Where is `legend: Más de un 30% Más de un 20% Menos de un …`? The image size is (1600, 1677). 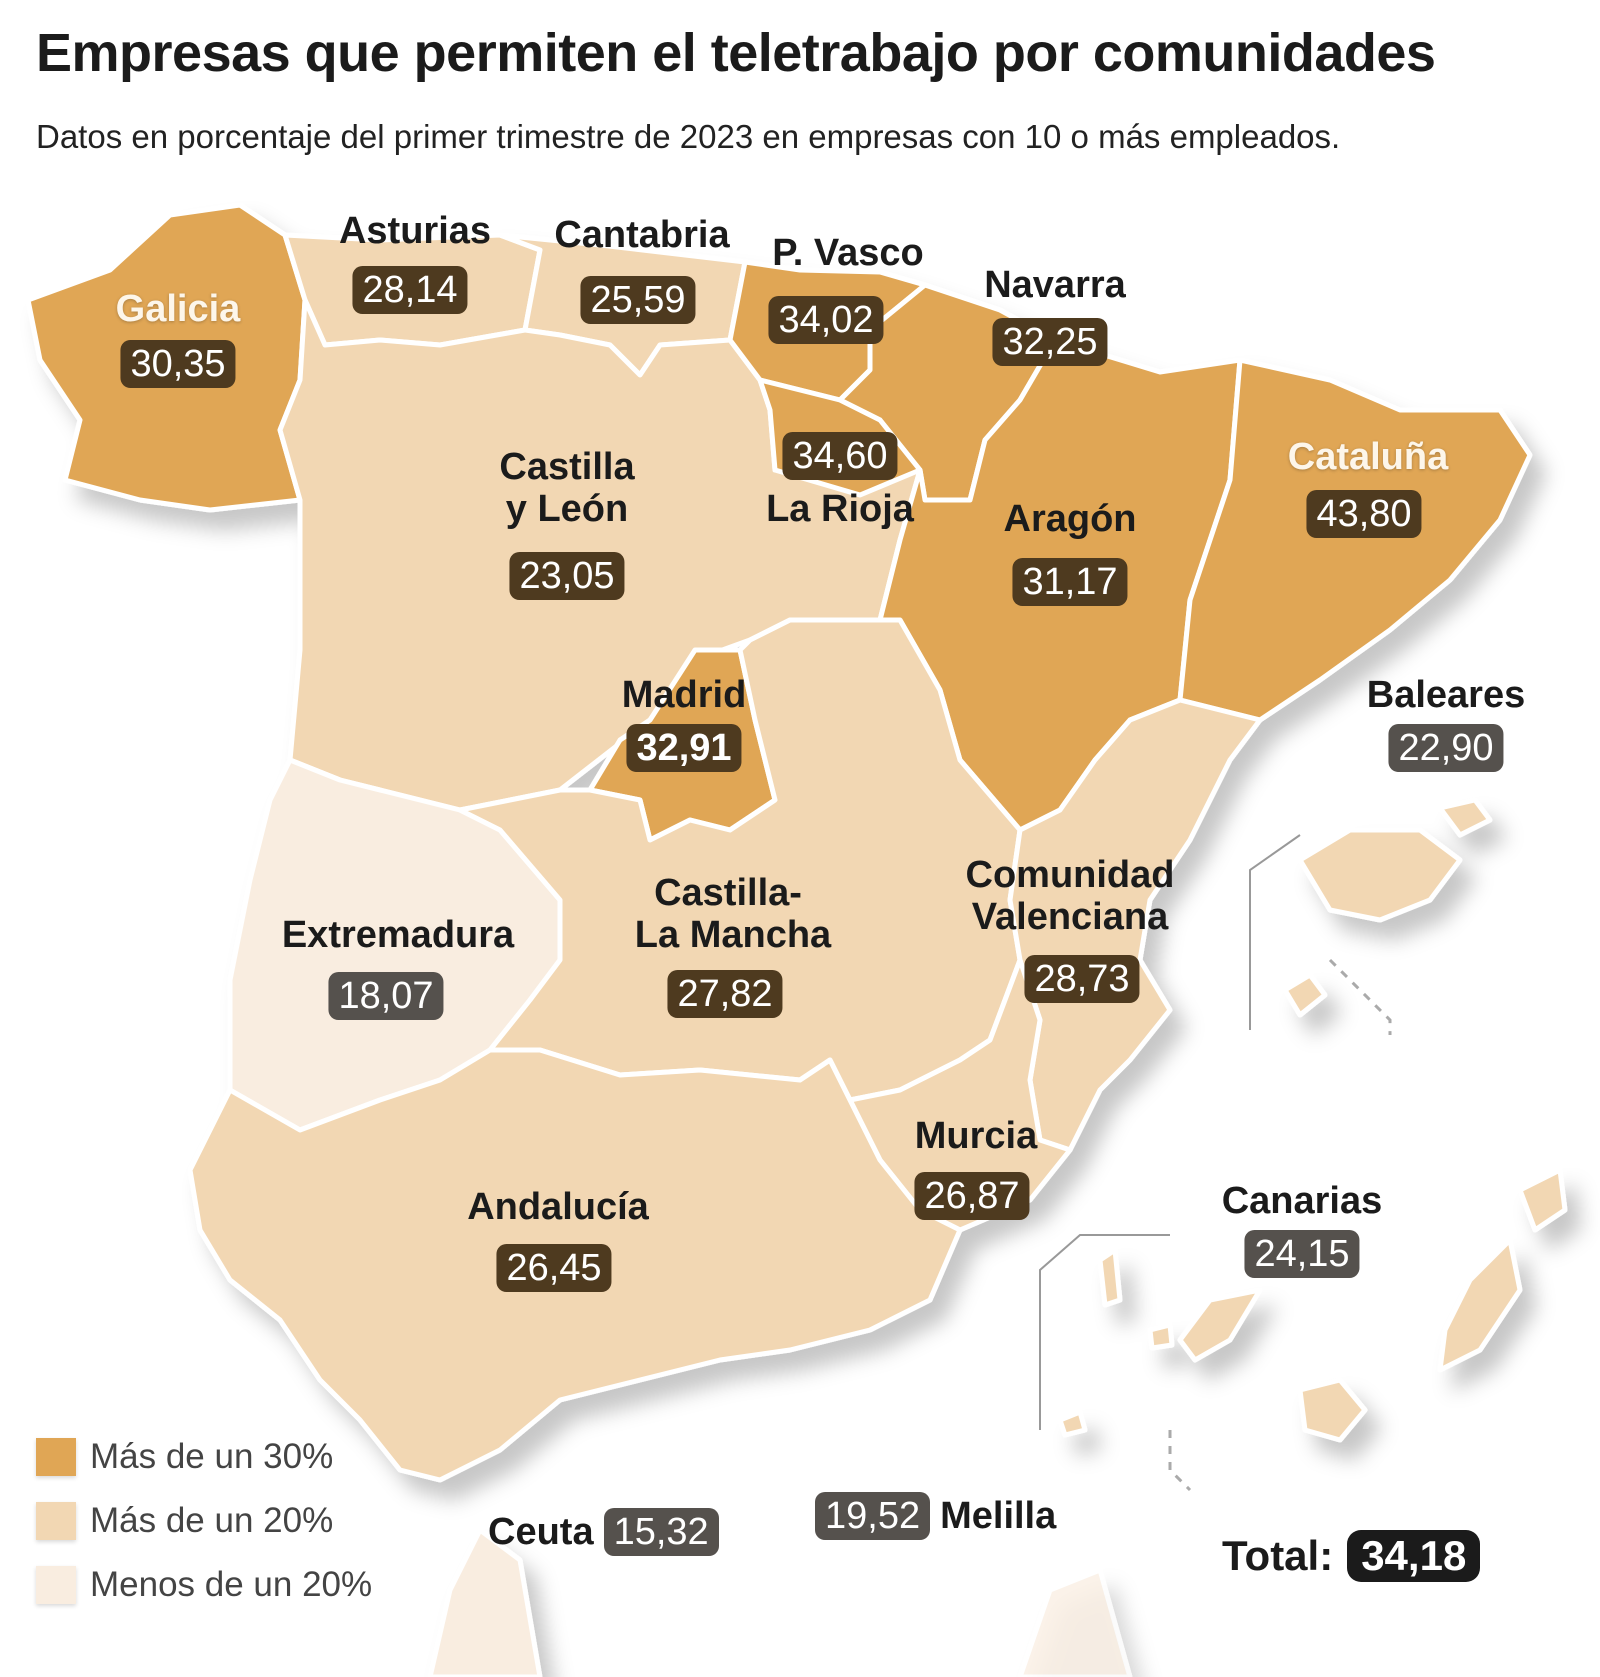 legend: Más de un 30% Más de un 20% Menos de un … is located at coordinates (204, 1521).